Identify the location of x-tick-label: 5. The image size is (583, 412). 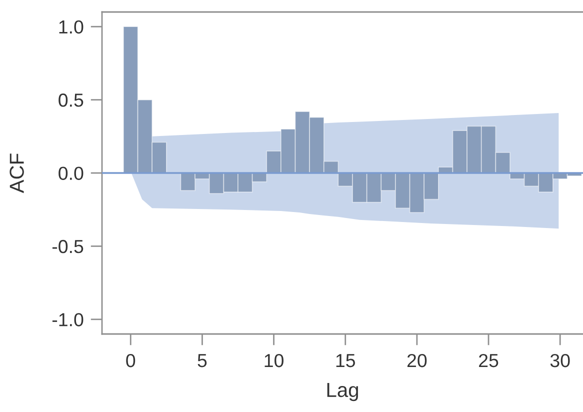
(202, 361).